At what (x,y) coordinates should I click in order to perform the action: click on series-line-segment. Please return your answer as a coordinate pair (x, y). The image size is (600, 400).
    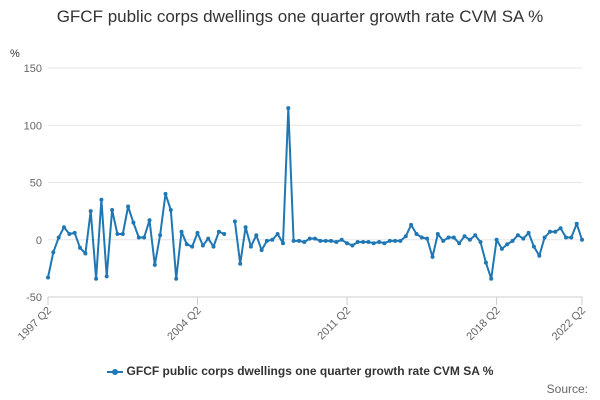
    Looking at the image, I should click on (136, 236).